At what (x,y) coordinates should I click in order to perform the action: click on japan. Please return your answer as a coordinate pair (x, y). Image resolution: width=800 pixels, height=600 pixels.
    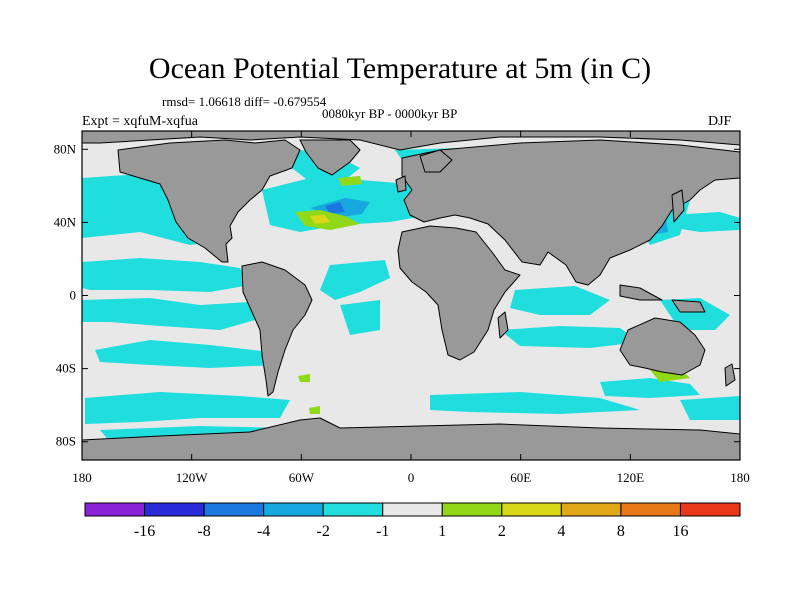
    Looking at the image, I should click on (678, 206).